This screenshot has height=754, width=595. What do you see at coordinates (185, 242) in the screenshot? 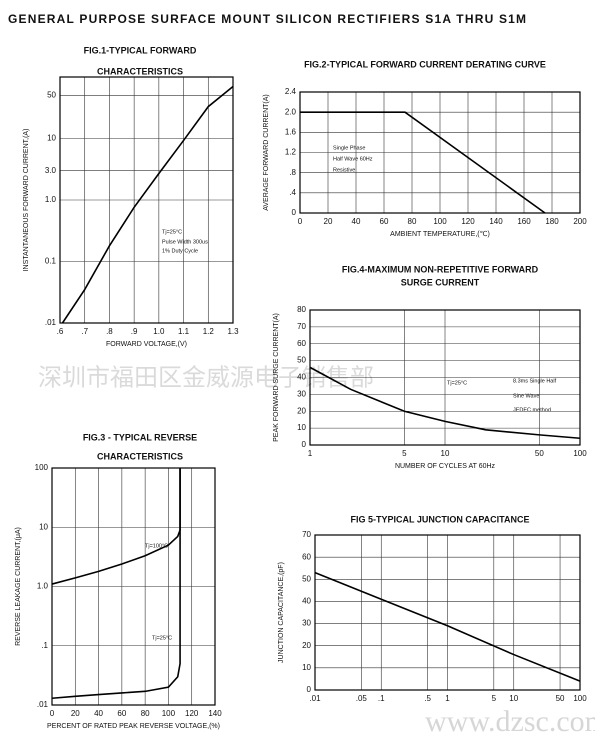
I see `annotation: Pulse Width 300us` at bounding box center [185, 242].